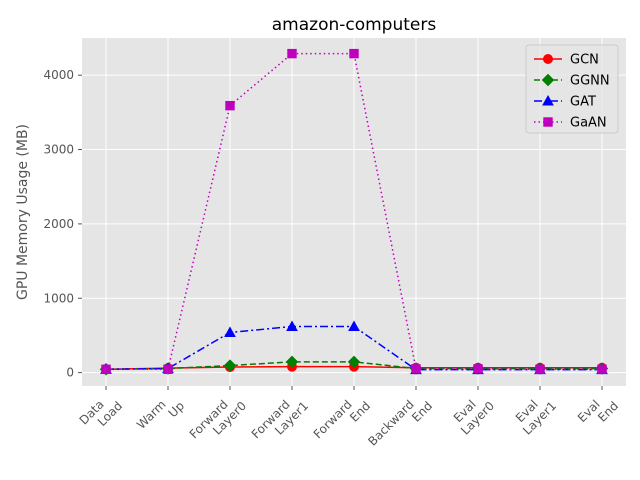 This screenshot has width=640, height=480. Describe the element at coordinates (583, 102) in the screenshot. I see `legend-label: GAT` at that location.